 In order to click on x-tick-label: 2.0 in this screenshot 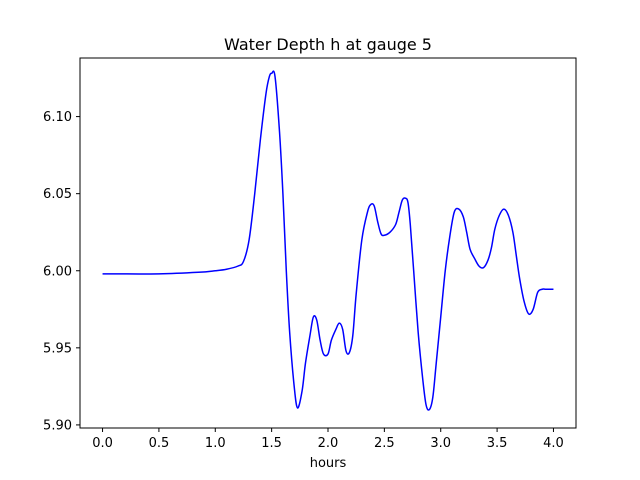, I will do `click(328, 443)`.